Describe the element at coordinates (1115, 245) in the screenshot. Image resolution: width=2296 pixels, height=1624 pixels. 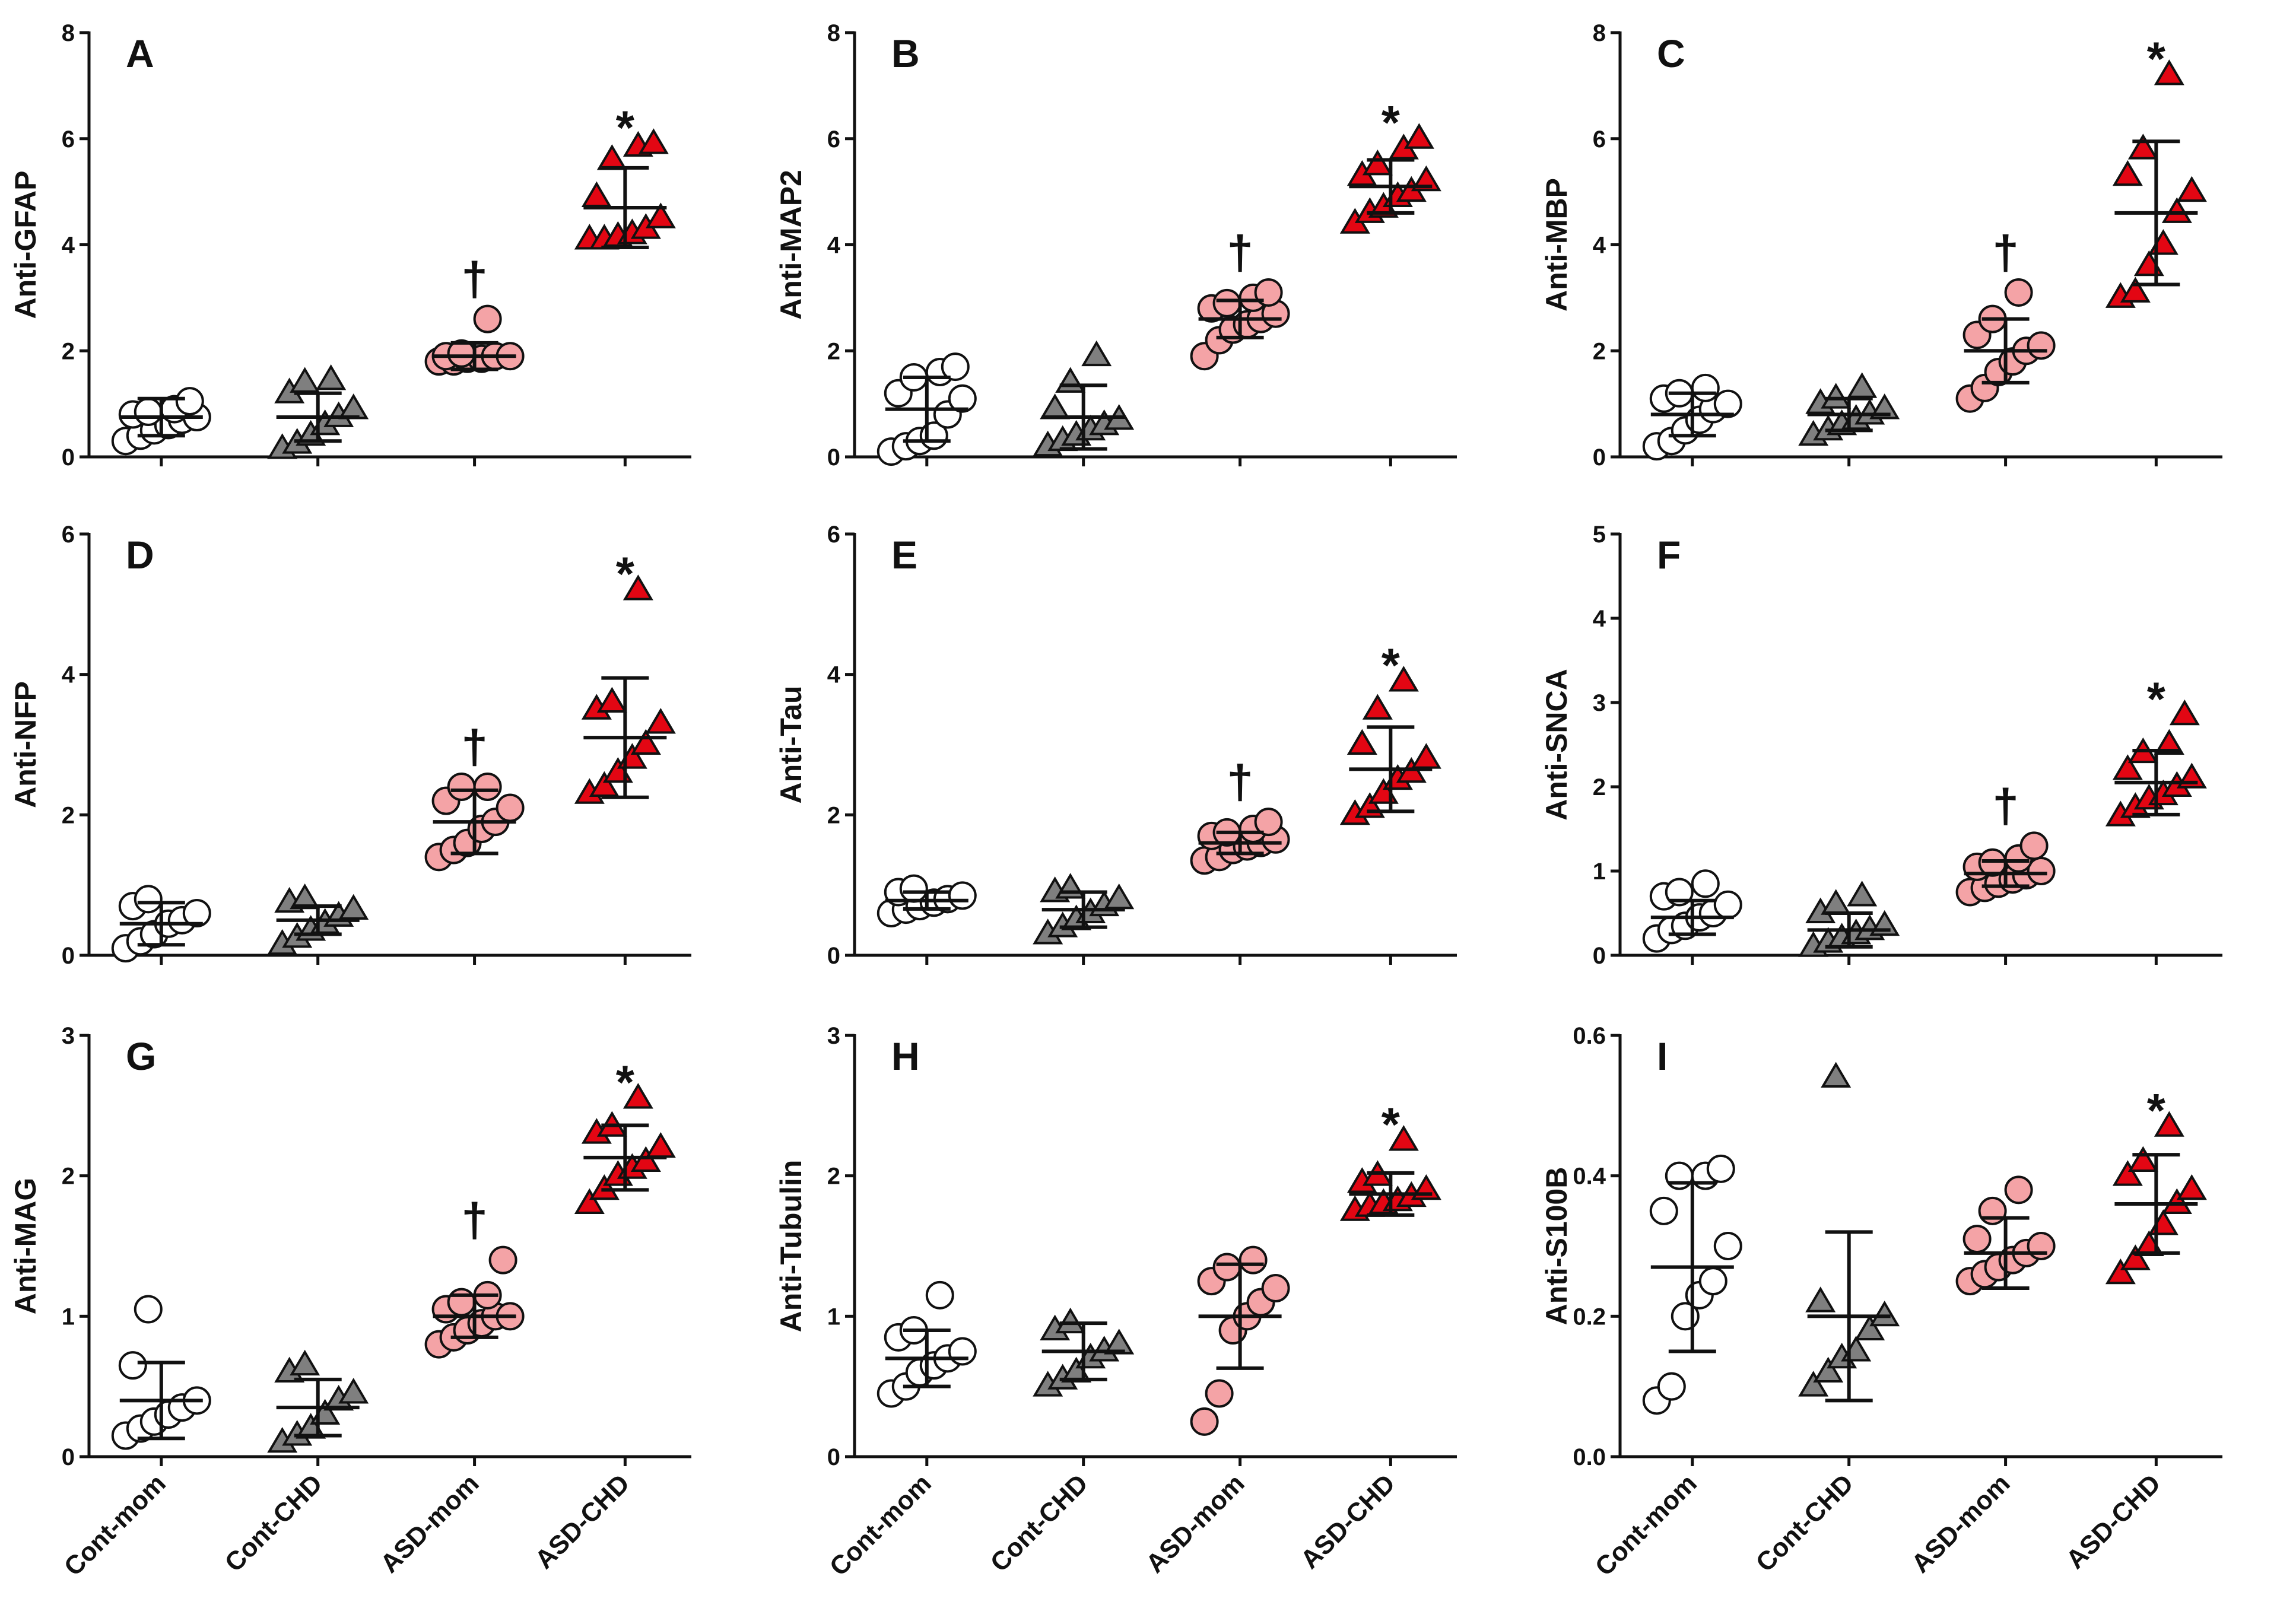
I see `panel-b: 0 2 4 6 8 Anti-MAP2 B † *` at that location.